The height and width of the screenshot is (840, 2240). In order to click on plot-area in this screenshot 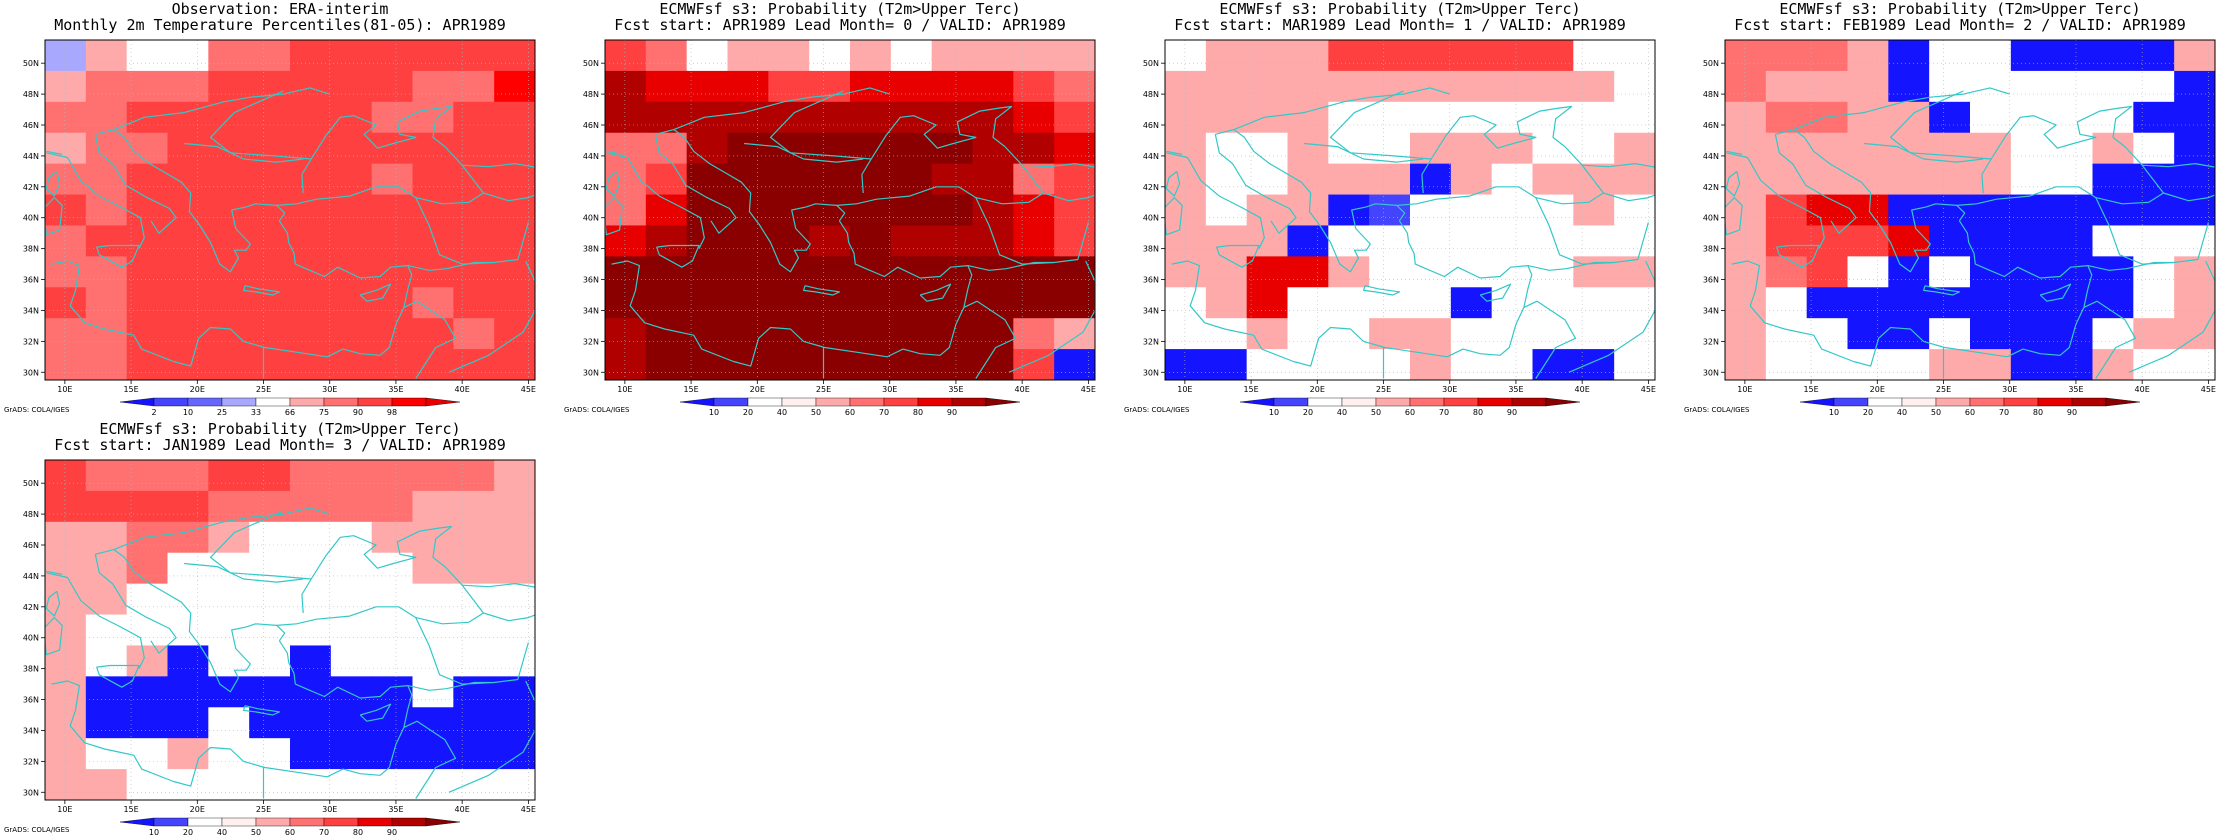, I will do `click(1970, 210)`.